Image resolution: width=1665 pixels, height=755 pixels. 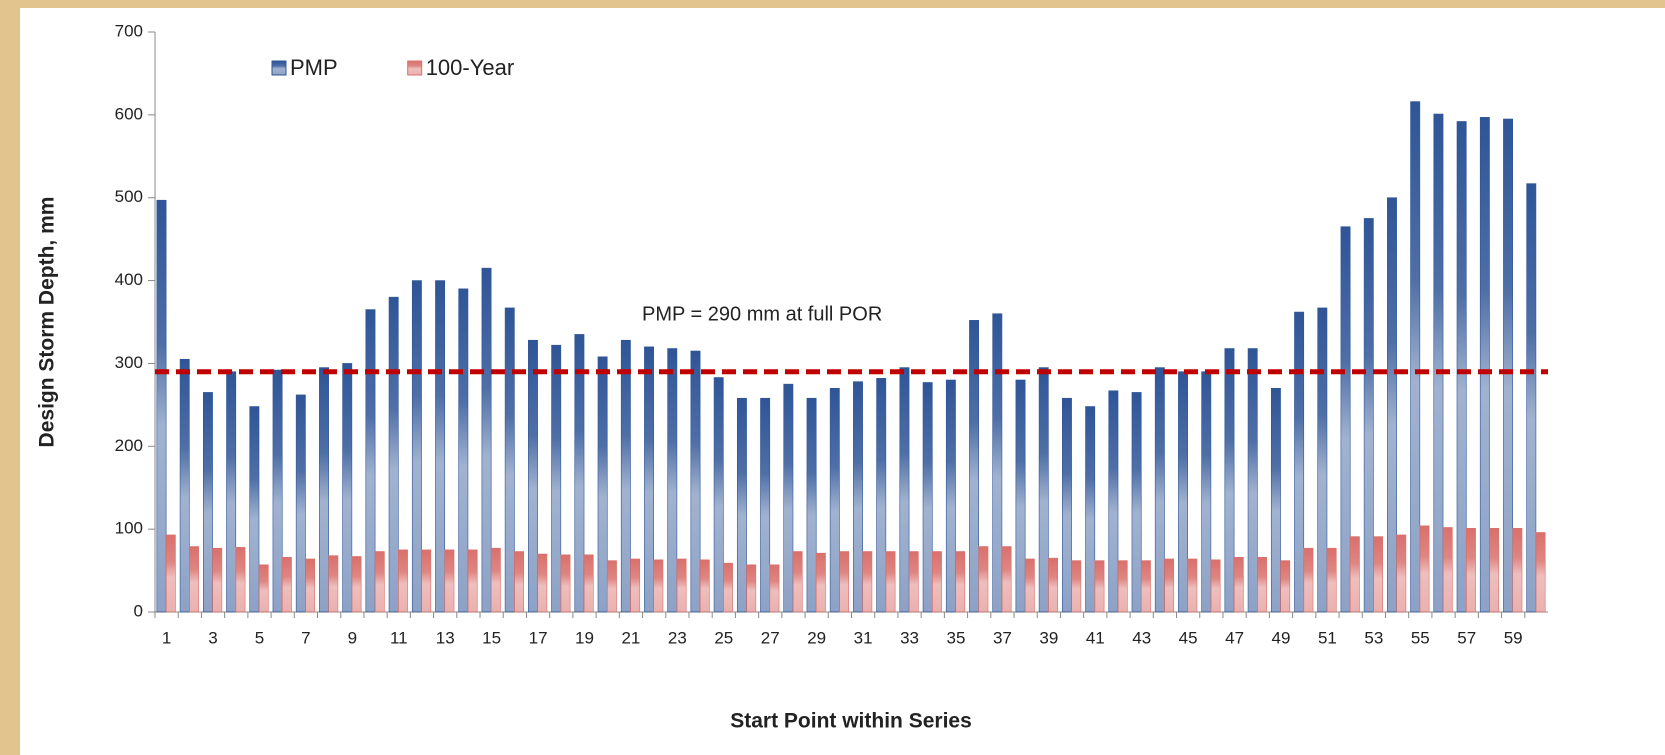 I want to click on y-tick-label: 500, so click(x=129, y=196).